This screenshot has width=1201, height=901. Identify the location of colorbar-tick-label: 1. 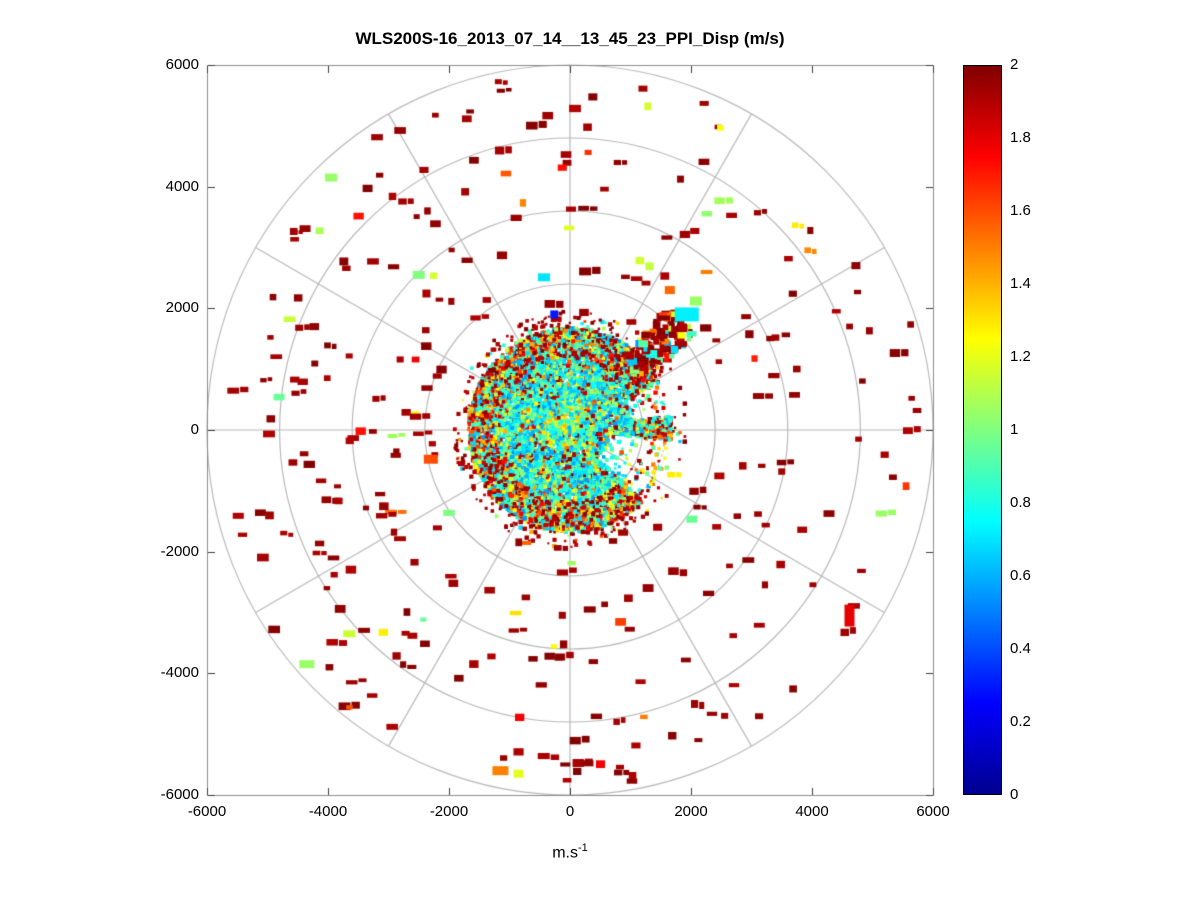
(1014, 429).